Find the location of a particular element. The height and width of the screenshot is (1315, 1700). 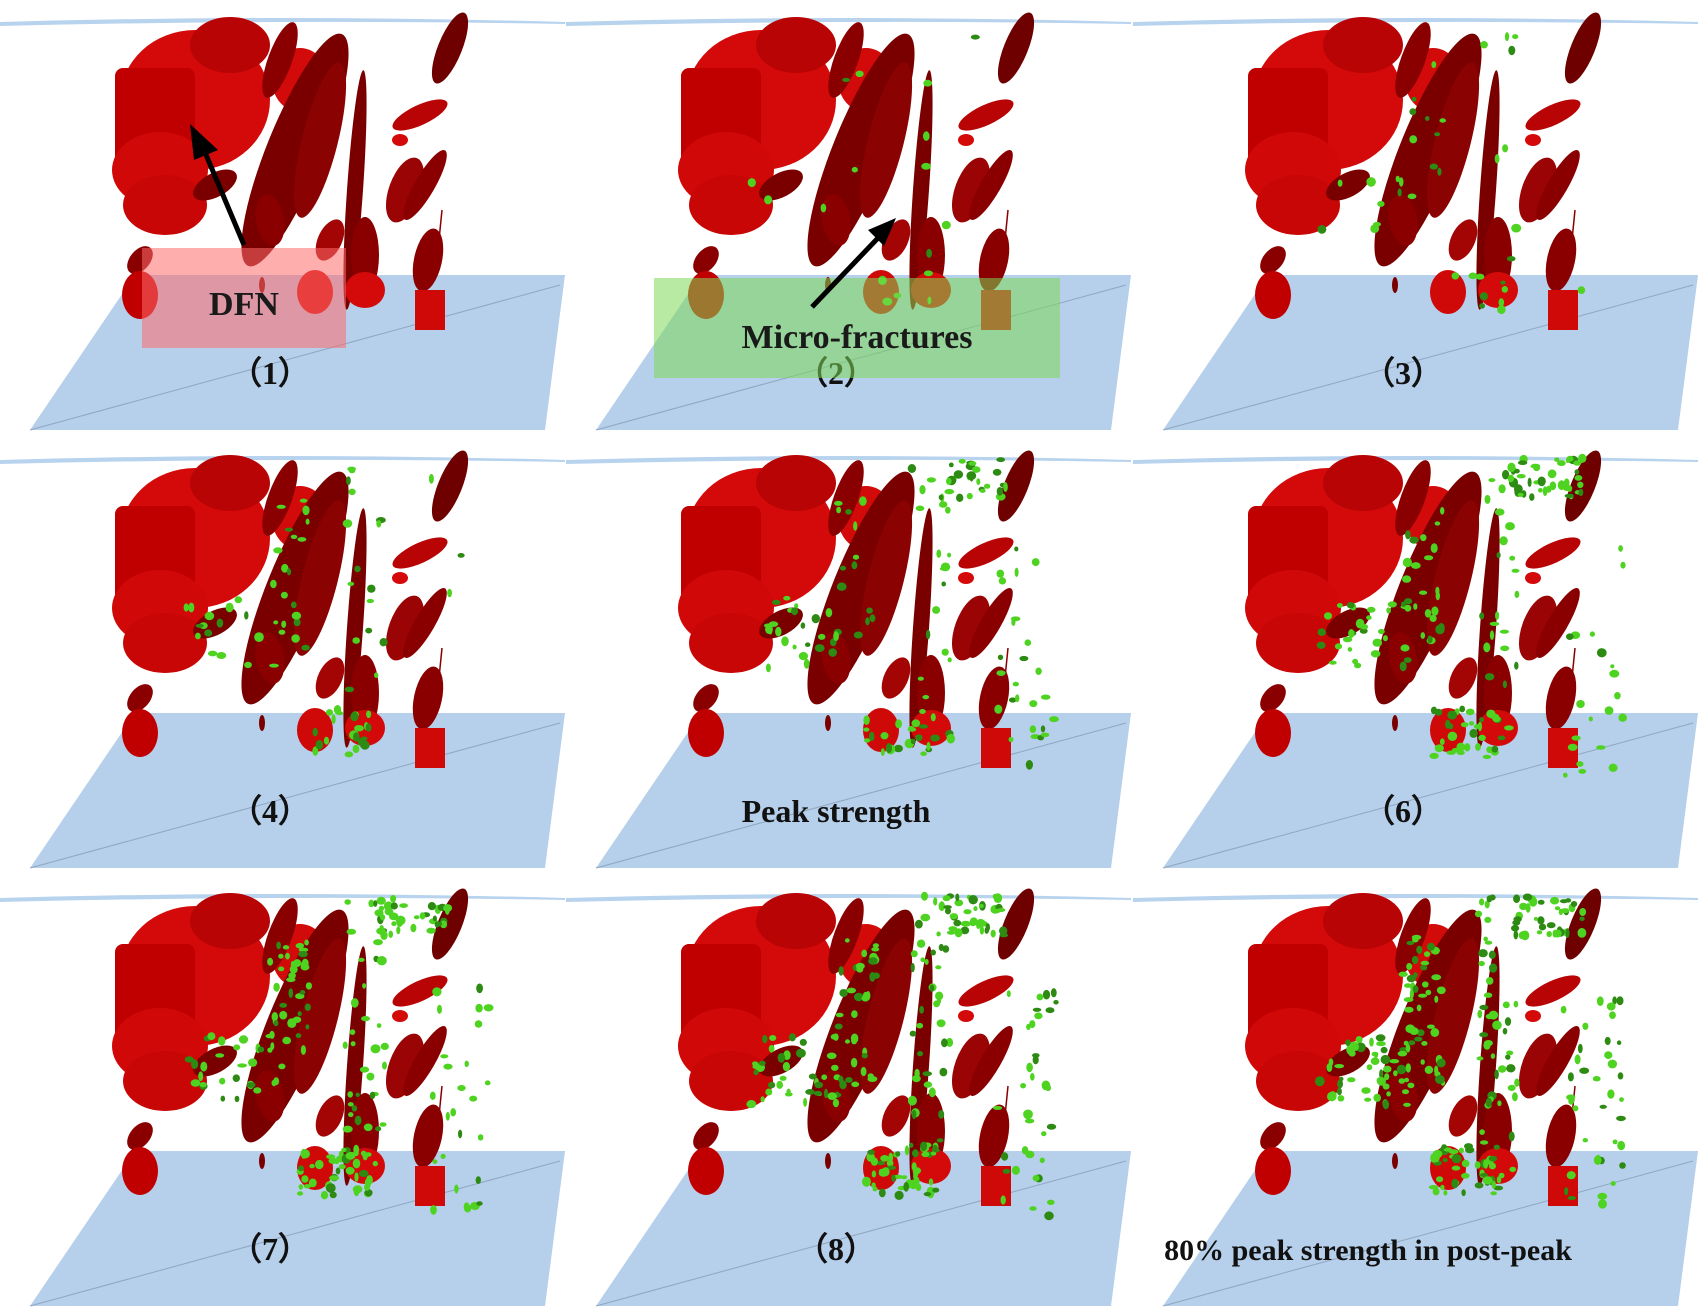

panel-1: （1） is located at coordinates (283, 219).